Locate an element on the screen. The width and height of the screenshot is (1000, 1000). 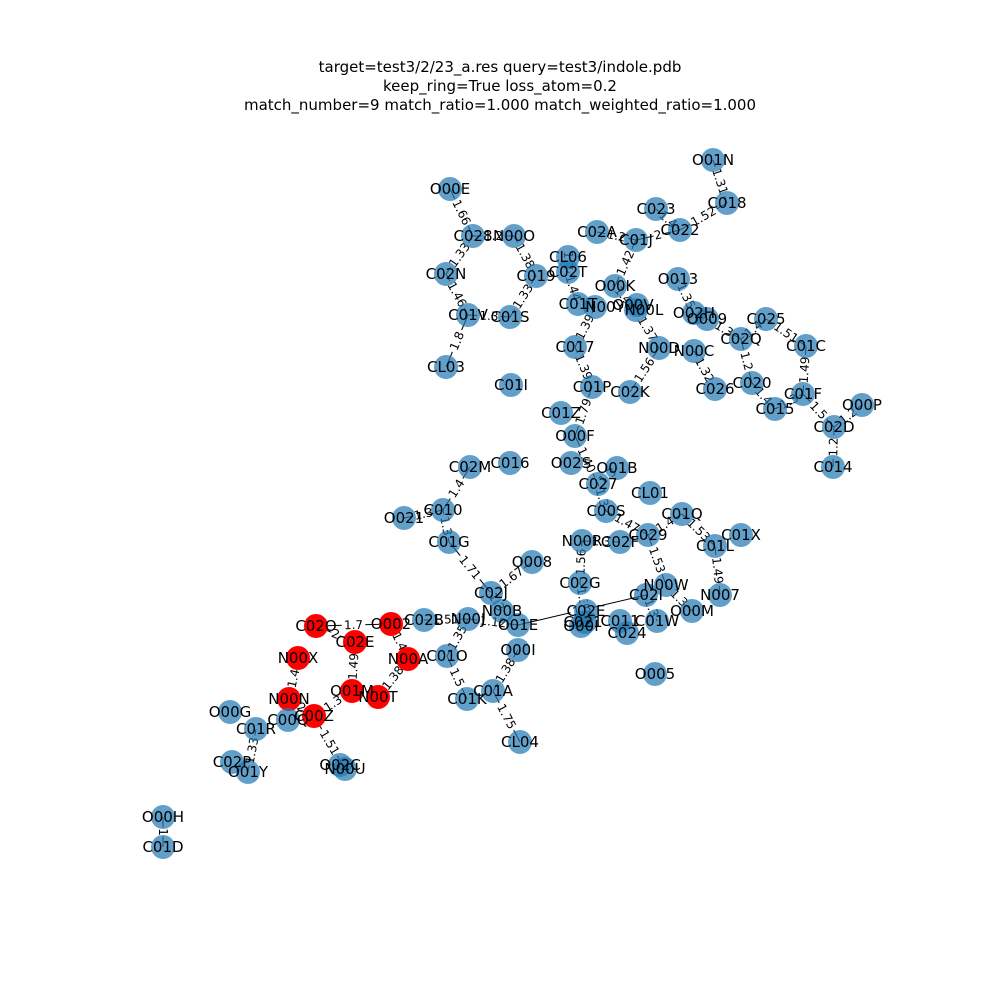
bond-label-group: 1.8 is located at coordinates (457, 341).